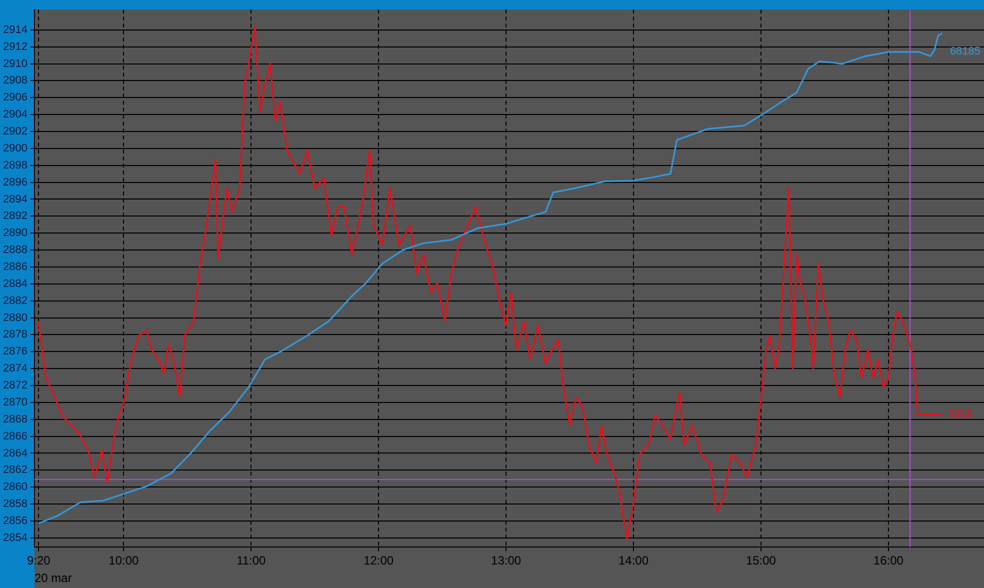 The image size is (984, 588). What do you see at coordinates (960, 414) in the screenshot?
I see `data-label: 2869` at bounding box center [960, 414].